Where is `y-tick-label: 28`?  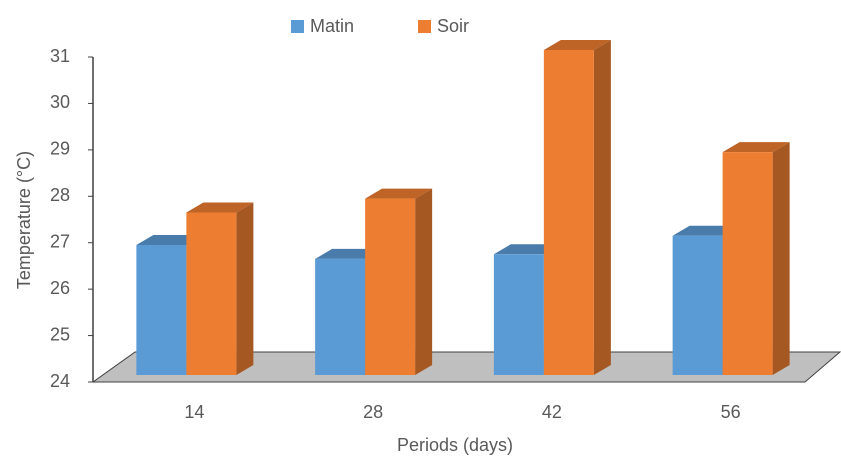
y-tick-label: 28 is located at coordinates (60, 195).